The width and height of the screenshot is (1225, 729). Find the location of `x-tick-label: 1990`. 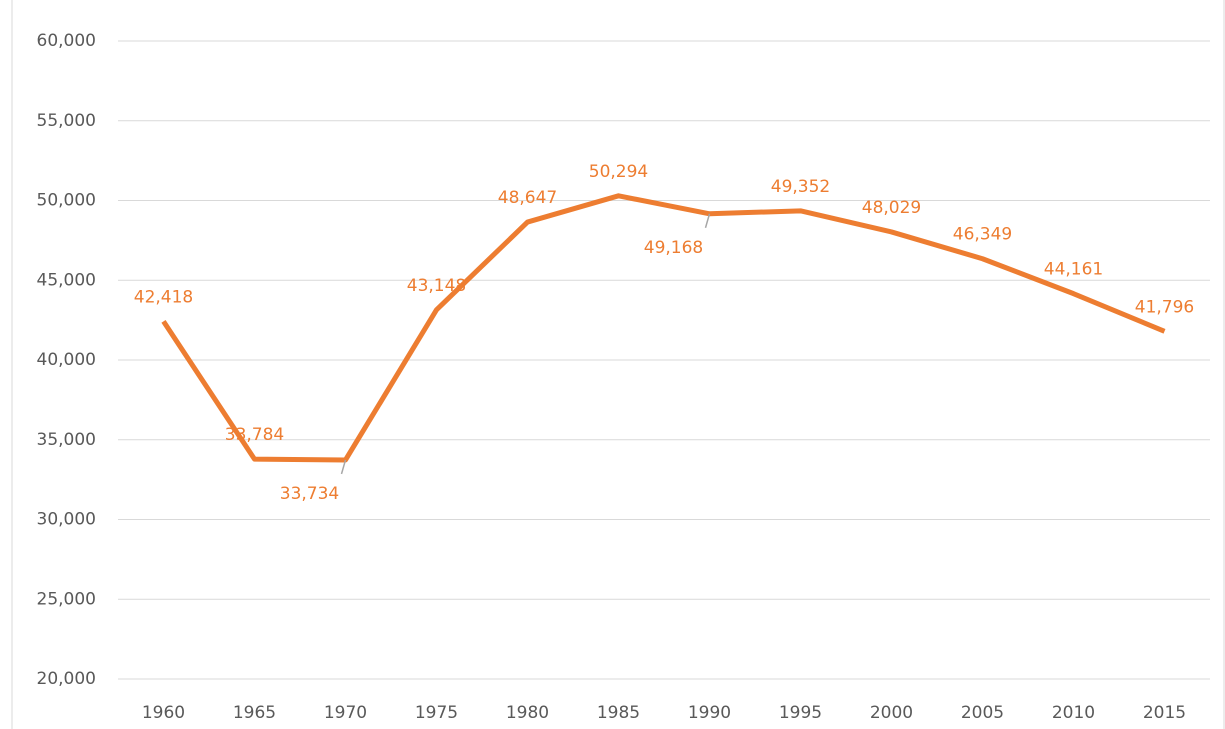

x-tick-label: 1990 is located at coordinates (709, 713).